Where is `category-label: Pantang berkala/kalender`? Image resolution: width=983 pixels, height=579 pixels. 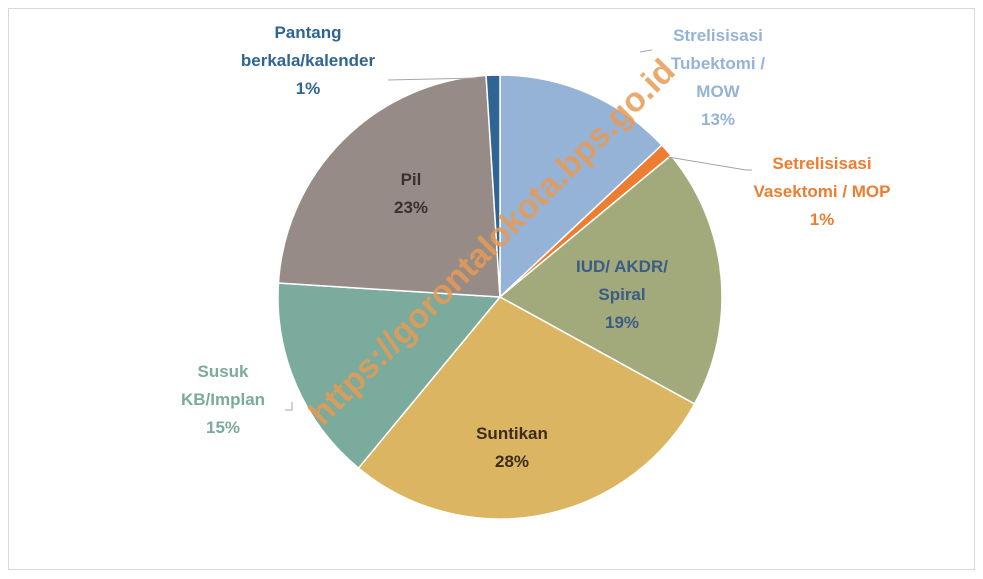 category-label: Pantang berkala/kalender is located at coordinates (308, 46).